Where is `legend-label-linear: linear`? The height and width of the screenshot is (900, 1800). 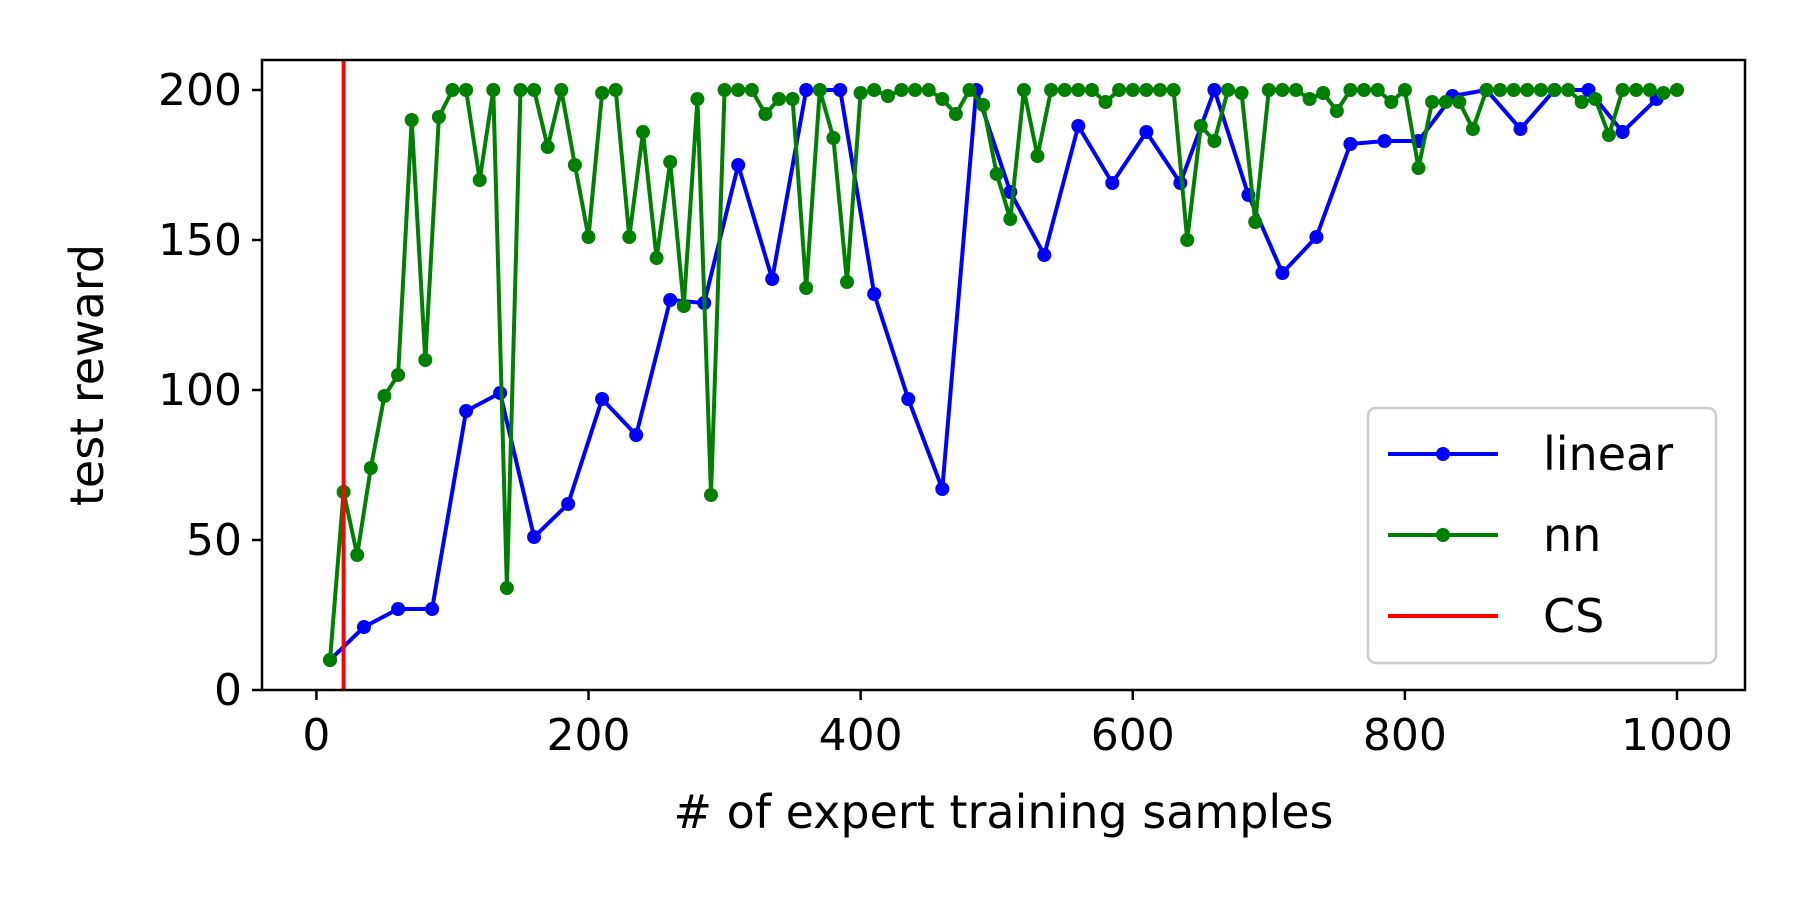 legend-label-linear: linear is located at coordinates (1608, 454).